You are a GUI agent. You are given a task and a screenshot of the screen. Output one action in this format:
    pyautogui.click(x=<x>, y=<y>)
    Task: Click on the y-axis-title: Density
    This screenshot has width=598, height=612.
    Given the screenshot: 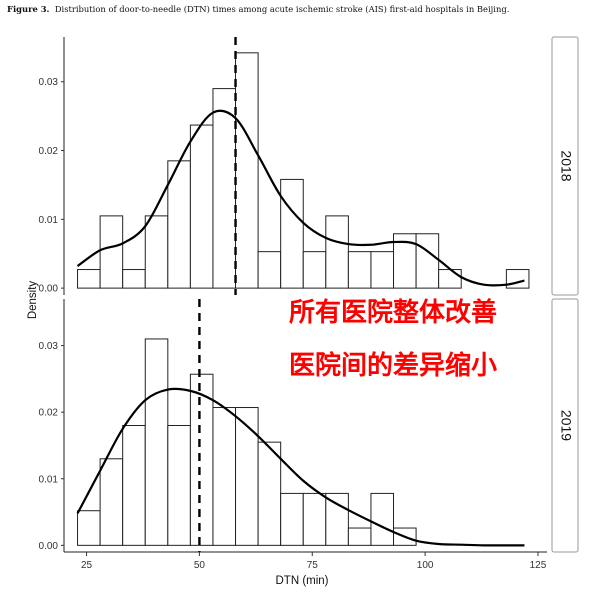 What is the action you would take?
    pyautogui.click(x=33, y=300)
    